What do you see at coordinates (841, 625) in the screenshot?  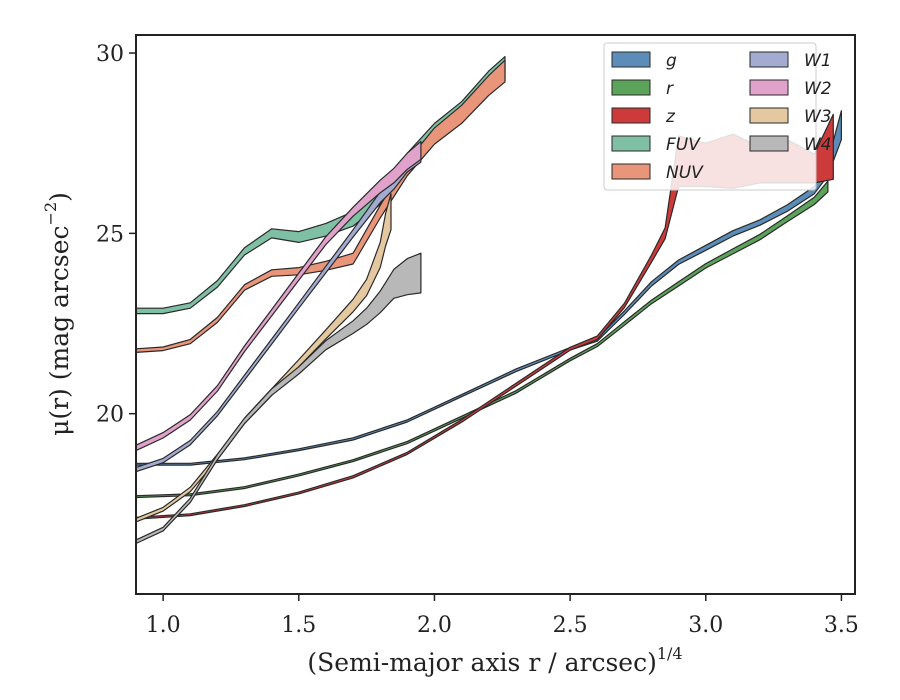 I see `x-tick-label: 3.5` at bounding box center [841, 625].